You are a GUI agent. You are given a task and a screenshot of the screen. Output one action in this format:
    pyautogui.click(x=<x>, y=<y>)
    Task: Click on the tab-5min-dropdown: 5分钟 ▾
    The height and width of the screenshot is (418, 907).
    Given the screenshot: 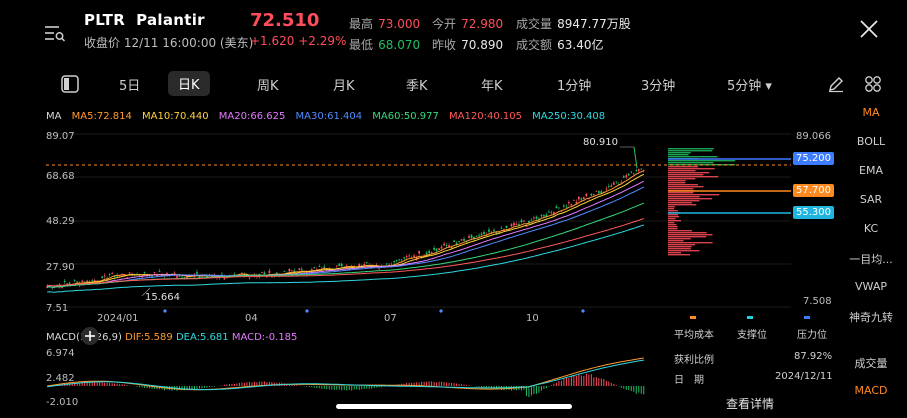 What is the action you would take?
    pyautogui.click(x=749, y=86)
    